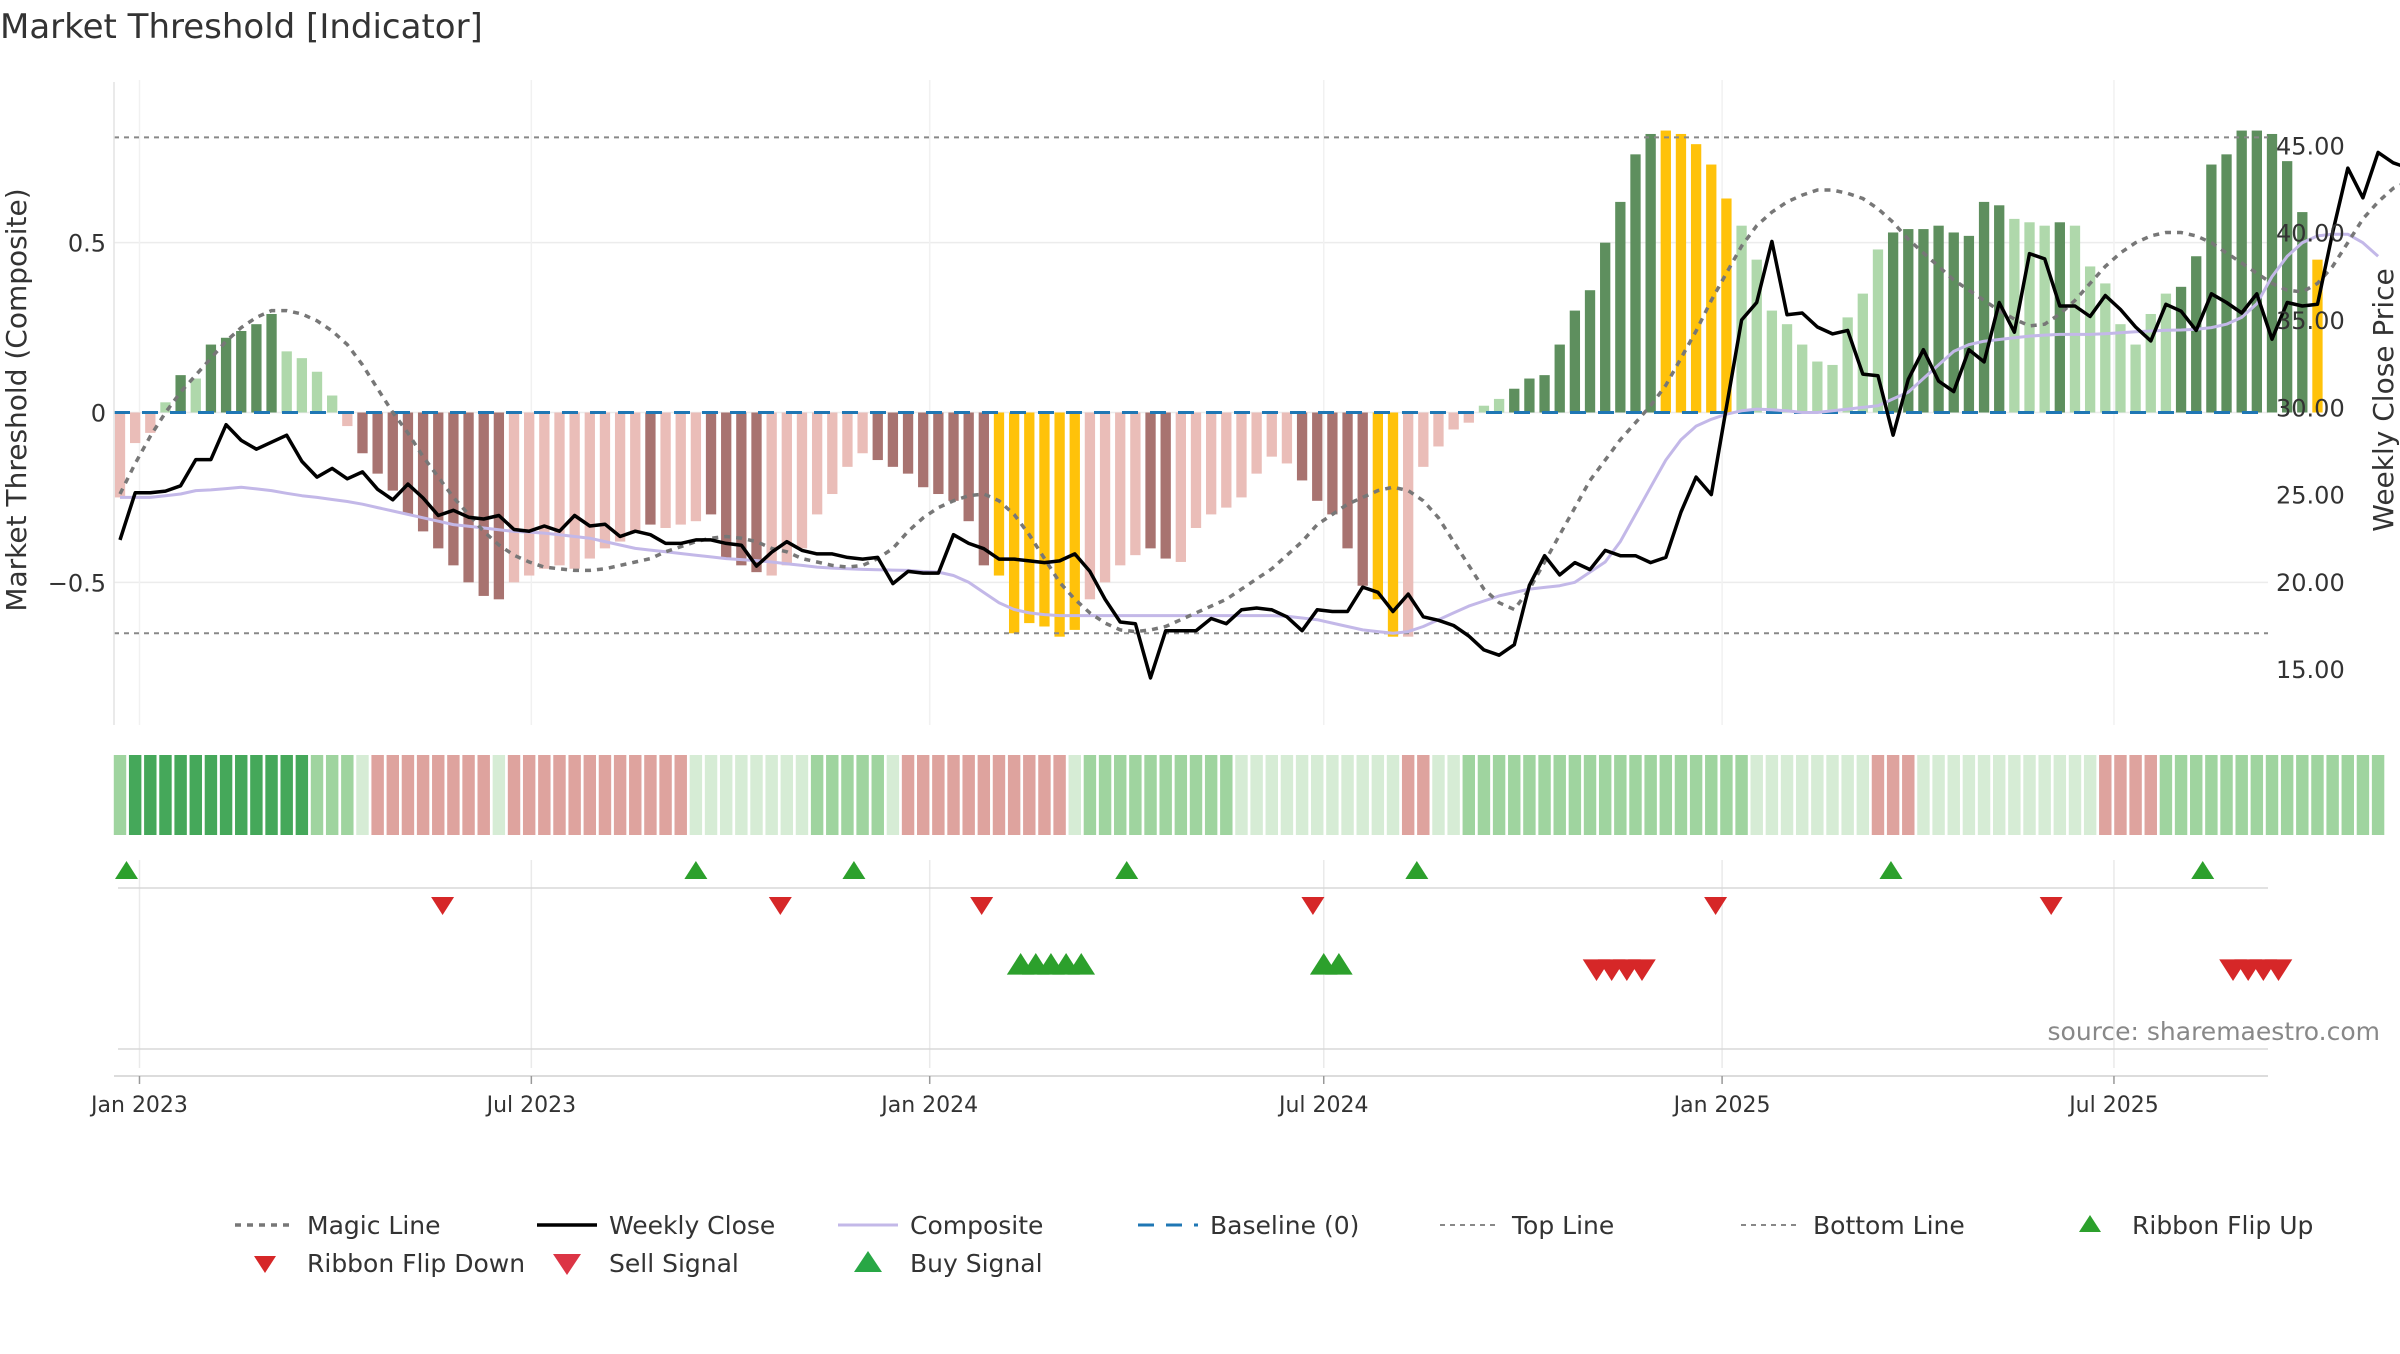 This screenshot has width=2400, height=1354. Describe the element at coordinates (692, 1225) in the screenshot. I see `legend-label: Weekly Close` at that location.